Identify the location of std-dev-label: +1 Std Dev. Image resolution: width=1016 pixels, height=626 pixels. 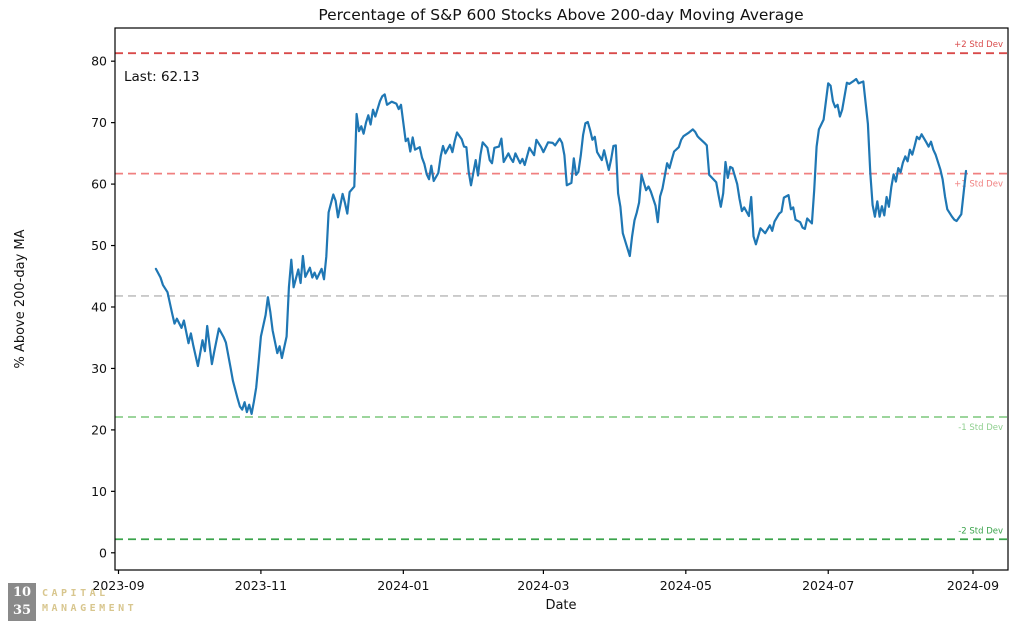
(978, 185).